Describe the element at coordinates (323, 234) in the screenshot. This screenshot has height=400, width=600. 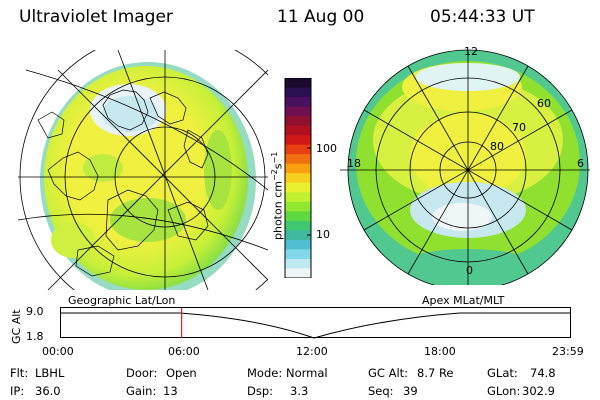
I see `colorbar-tick-10: 10` at that location.